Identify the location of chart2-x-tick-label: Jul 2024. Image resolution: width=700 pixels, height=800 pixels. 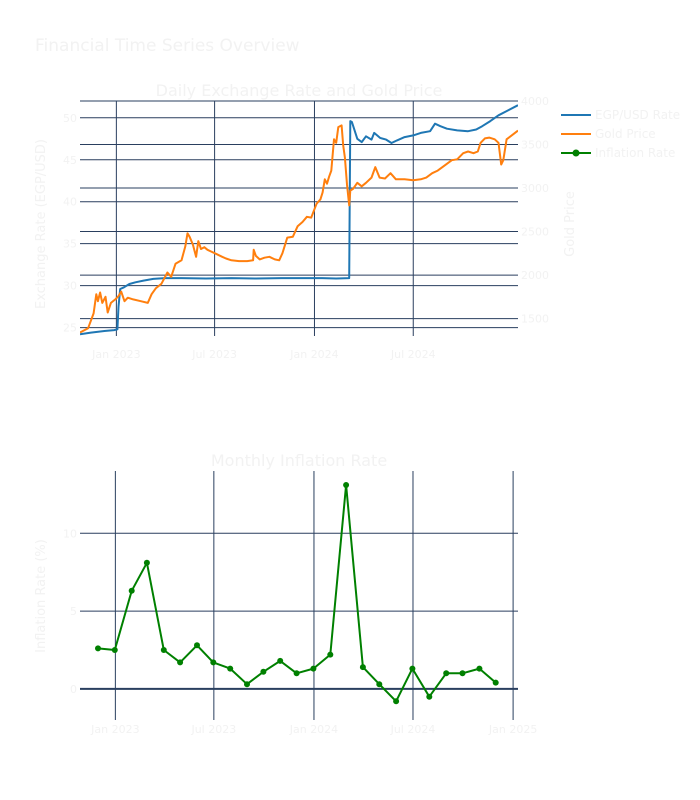
(413, 729).